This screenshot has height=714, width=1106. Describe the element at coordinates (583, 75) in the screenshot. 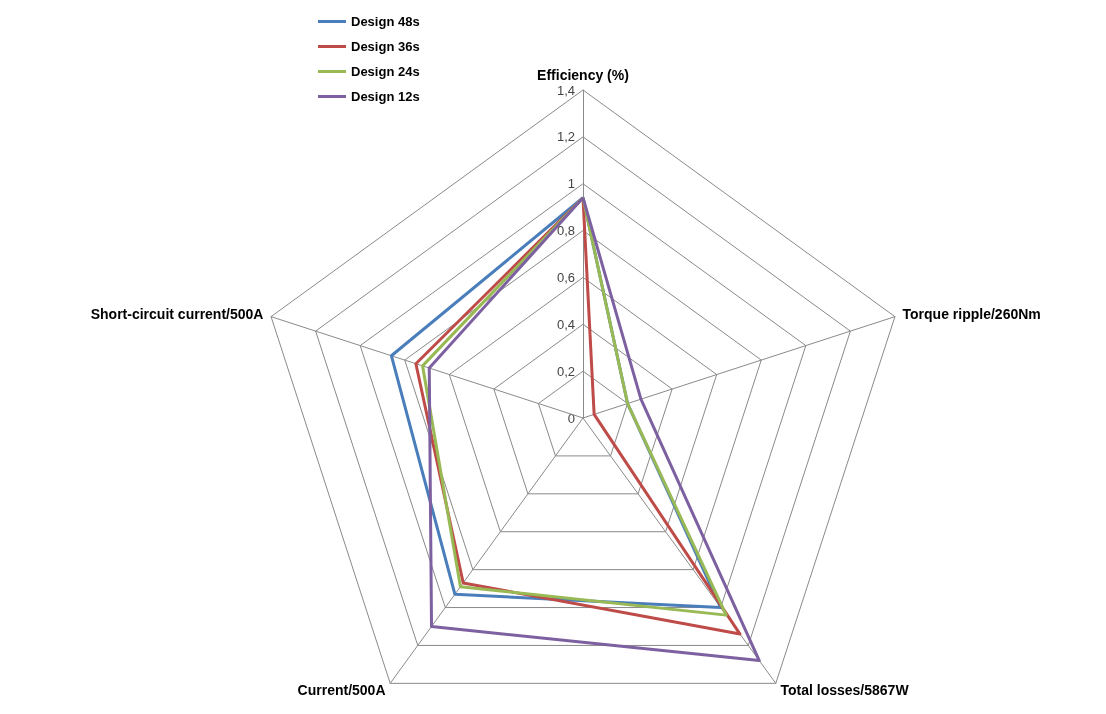

I see `spoke-label: Efficiency (%)` at that location.